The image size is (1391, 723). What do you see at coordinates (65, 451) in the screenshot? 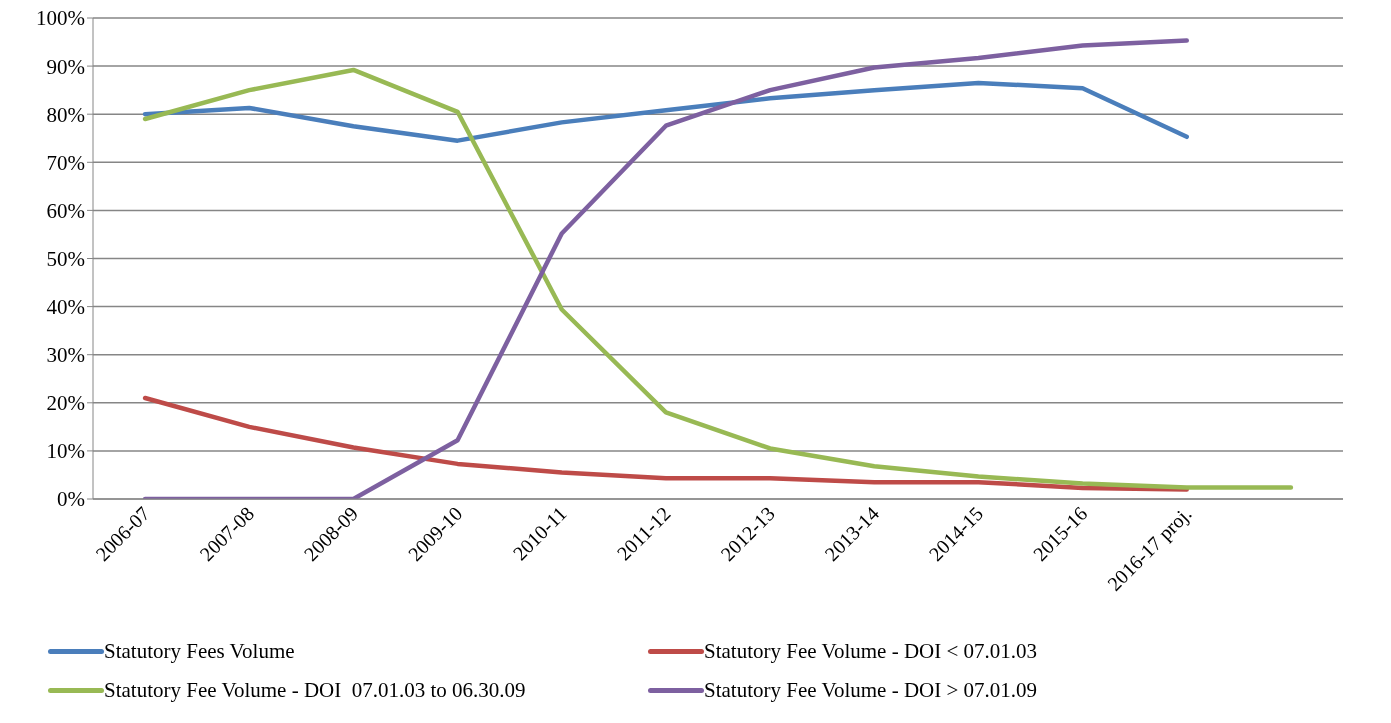
I see `y-tick-label: 10%` at bounding box center [65, 451].